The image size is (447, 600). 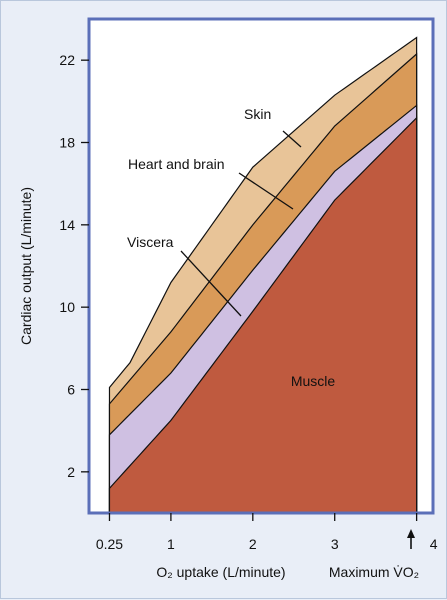 I want to click on max-vo2-arrow-icon, so click(x=411, y=539).